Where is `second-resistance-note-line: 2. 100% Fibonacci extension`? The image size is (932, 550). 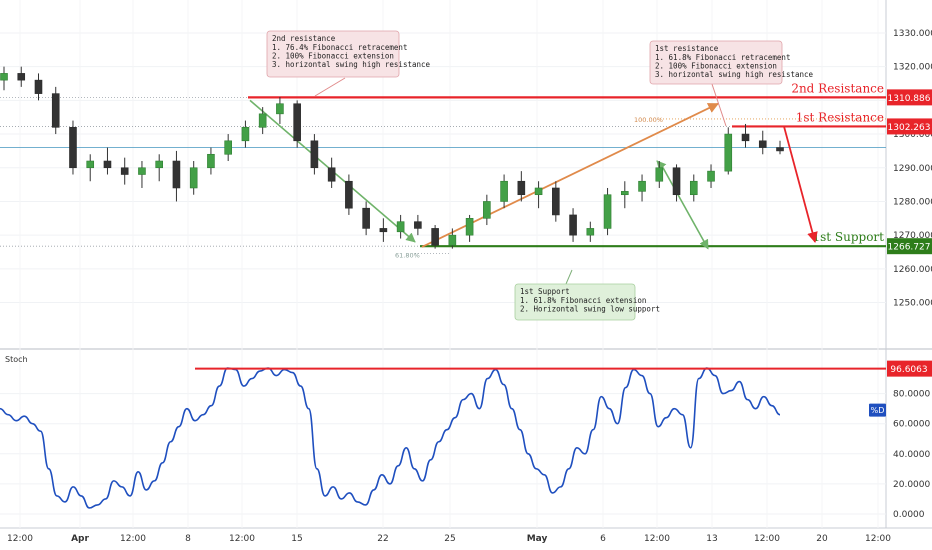
second-resistance-note-line: 2. 100% Fibonacci extension is located at coordinates (333, 56).